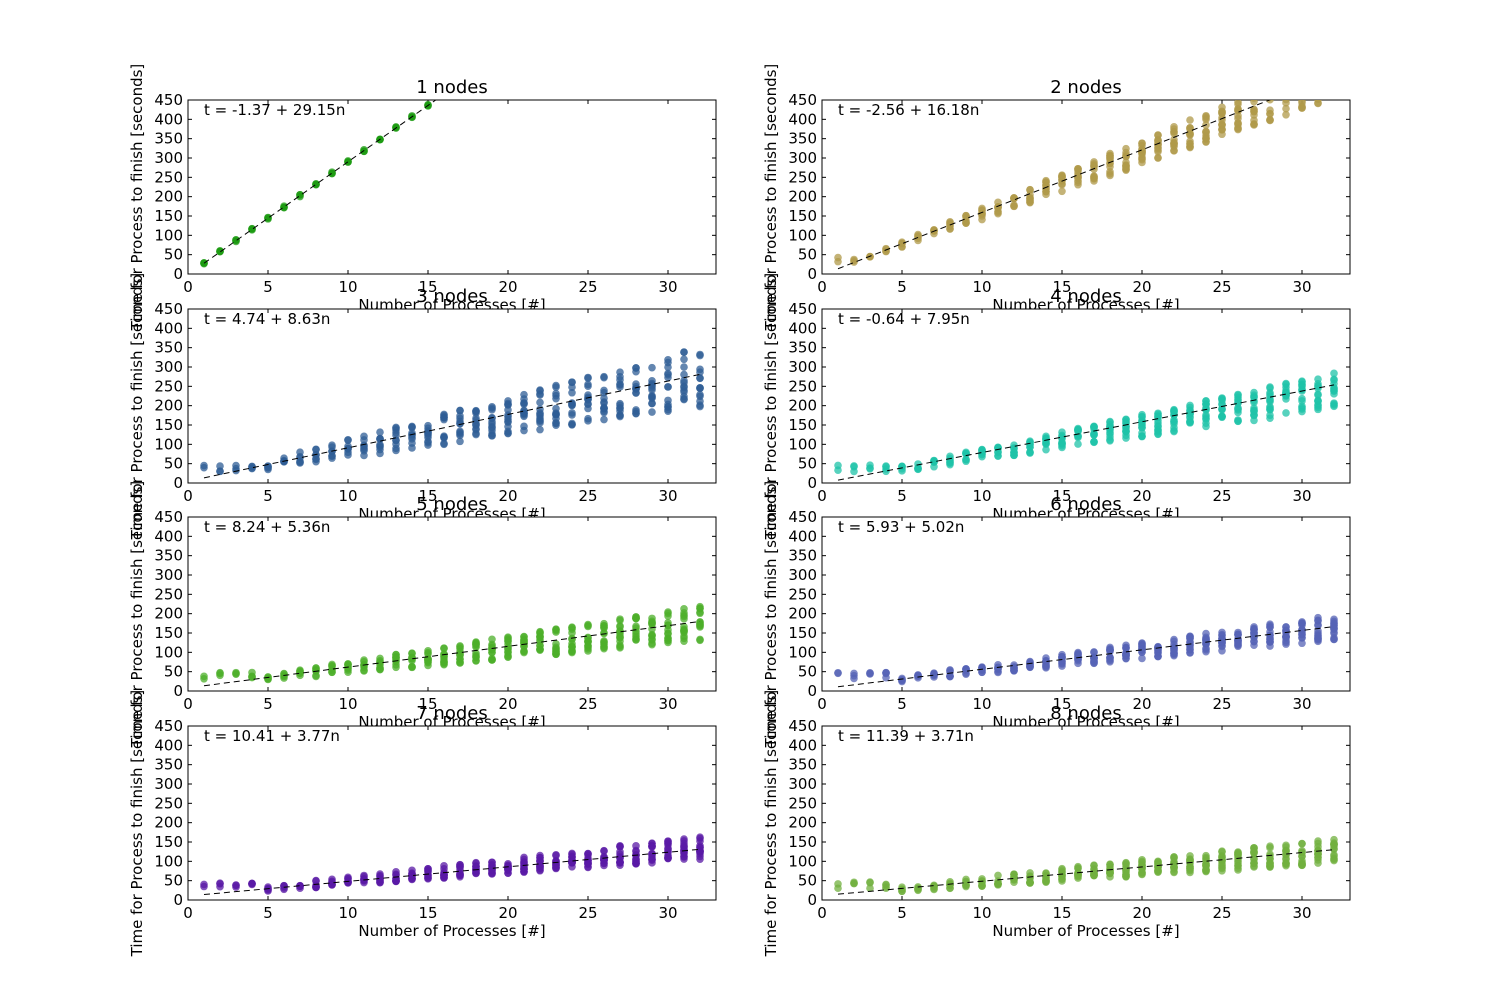 This screenshot has height=1000, width=1500. Describe the element at coordinates (168, 594) in the screenshot. I see `y-tick-label: 250` at that location.